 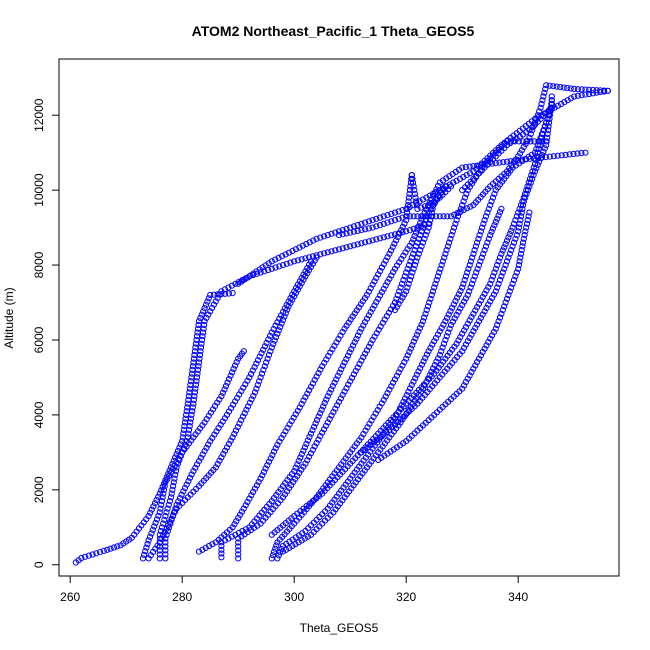 What do you see at coordinates (39, 339) in the screenshot?
I see `y-tick-label: 6000` at bounding box center [39, 339].